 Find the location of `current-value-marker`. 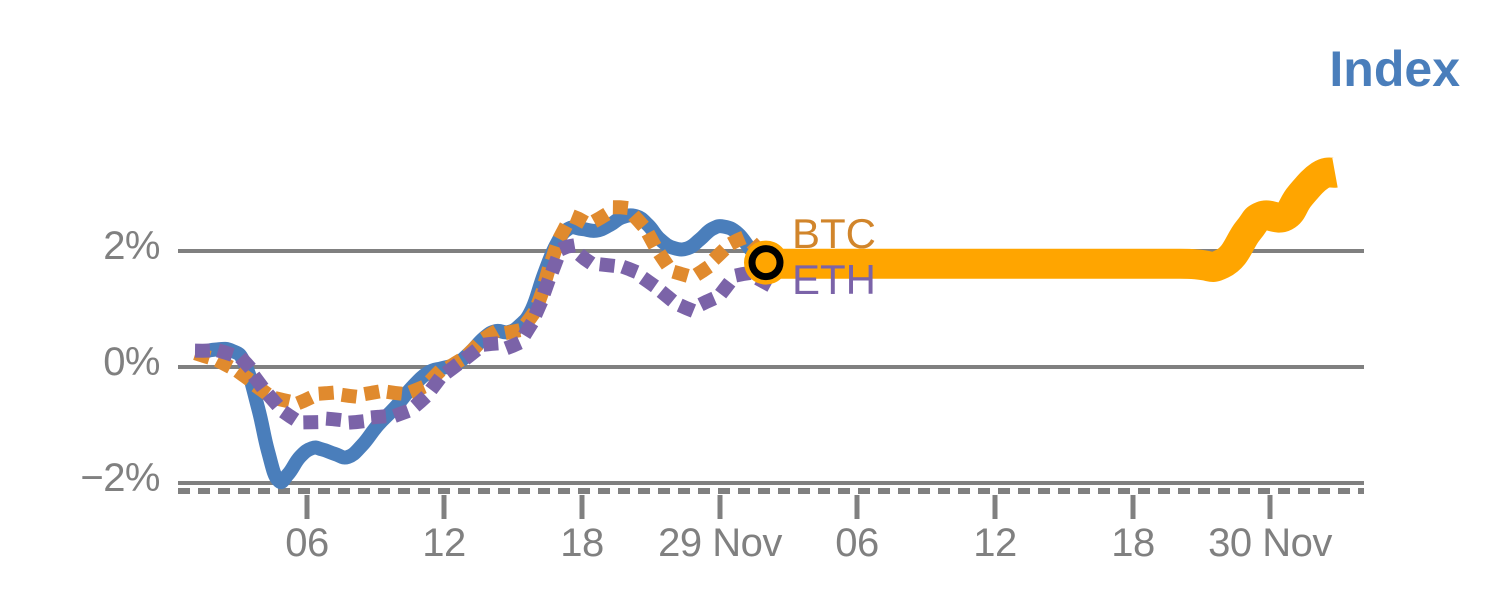

current-value-marker is located at coordinates (766, 262).